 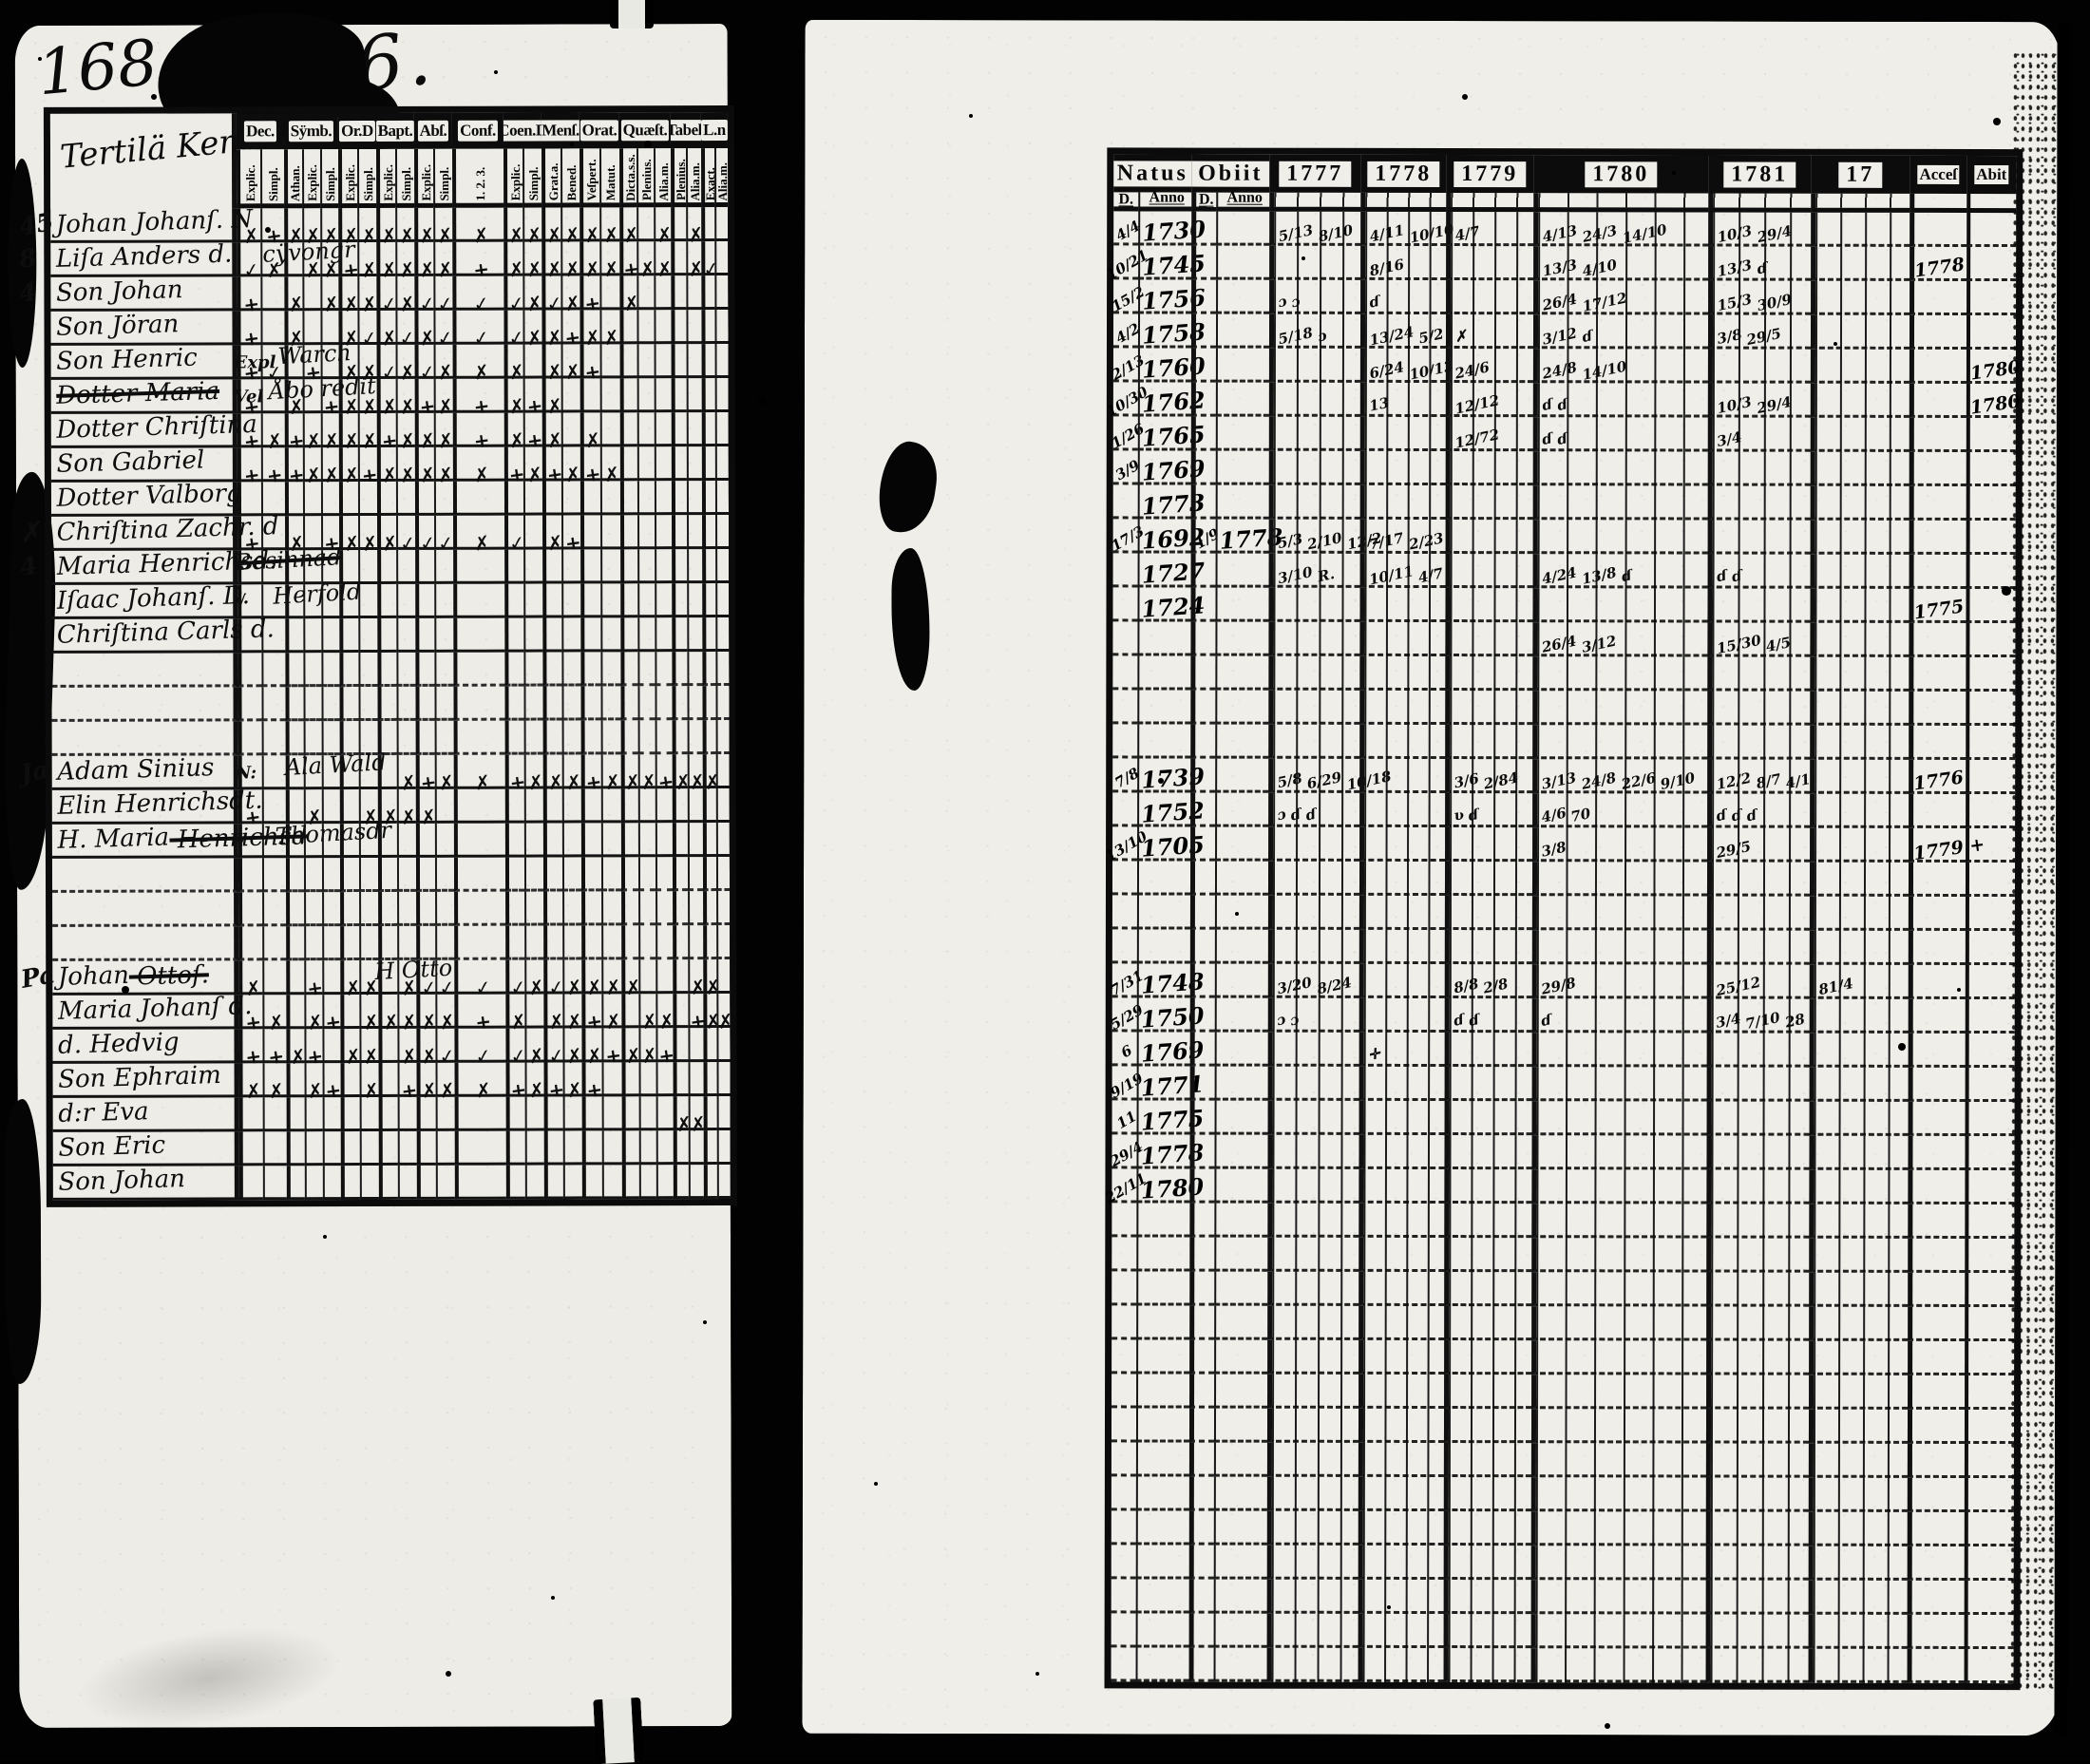 I want to click on mark-cell: ✓, so click(x=480, y=1048).